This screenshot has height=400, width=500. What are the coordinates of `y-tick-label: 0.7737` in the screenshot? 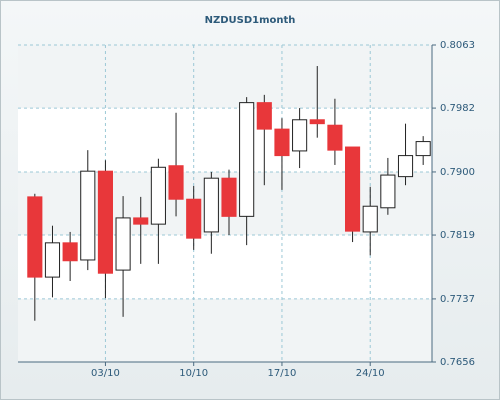 It's located at (457, 299).